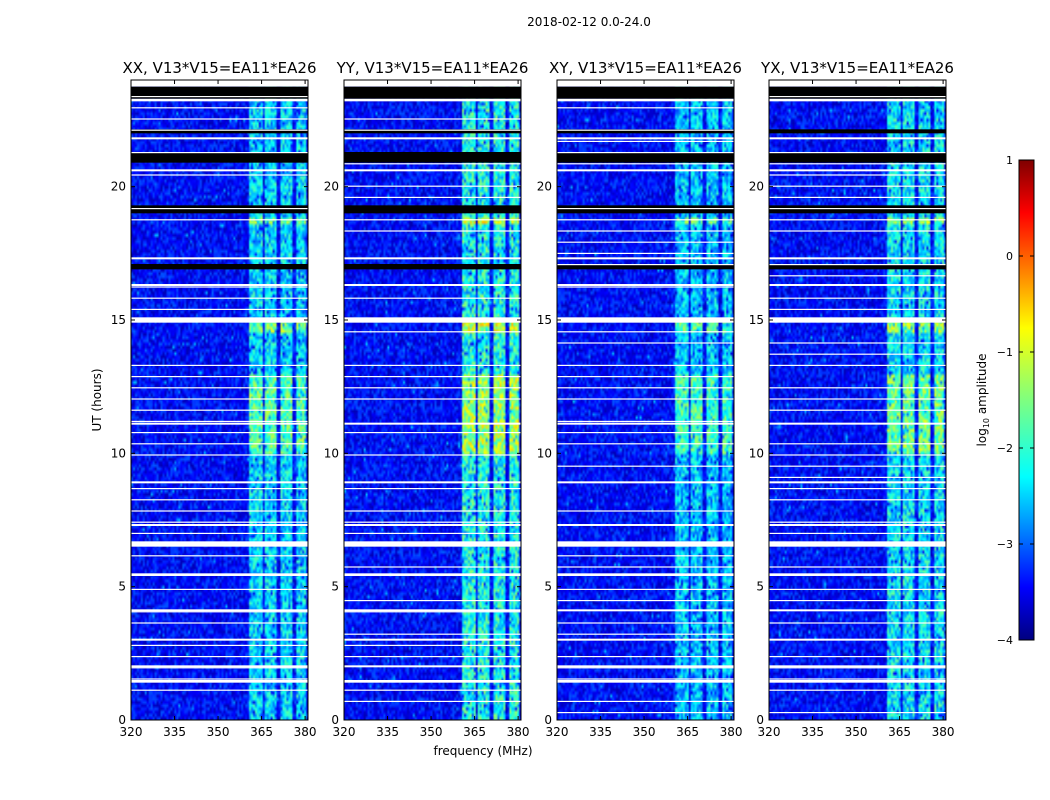 This screenshot has width=1050, height=800. I want to click on panel-title: XX, V13*V15=EA11*EA26, so click(219, 68).